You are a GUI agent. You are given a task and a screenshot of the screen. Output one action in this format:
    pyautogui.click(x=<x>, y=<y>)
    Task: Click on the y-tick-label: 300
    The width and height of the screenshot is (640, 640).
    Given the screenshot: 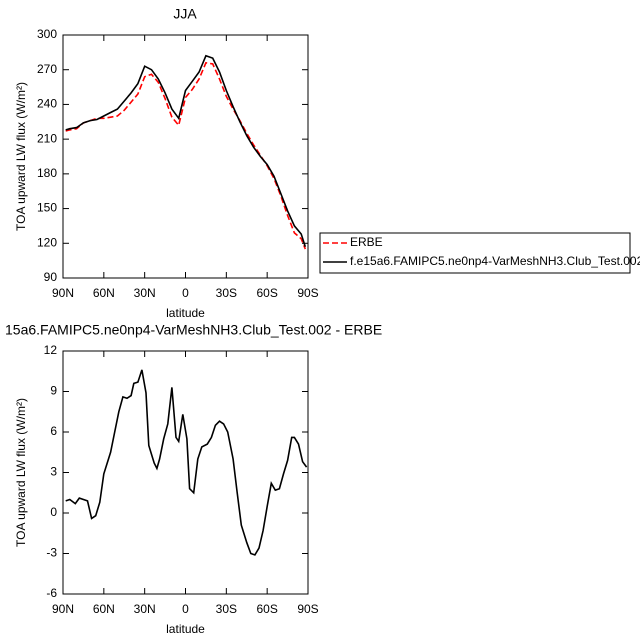 What is the action you would take?
    pyautogui.click(x=47, y=34)
    